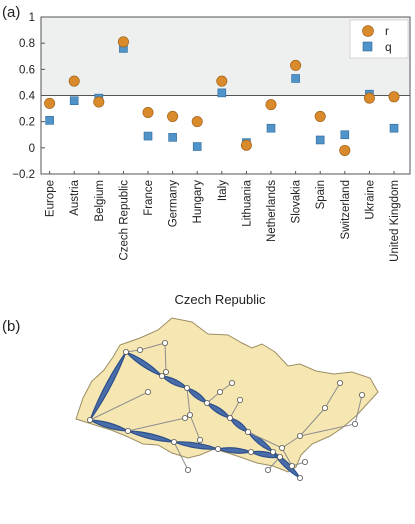  Describe the element at coordinates (272, 211) in the screenshot. I see `x-tick-label: Netherlands` at that location.